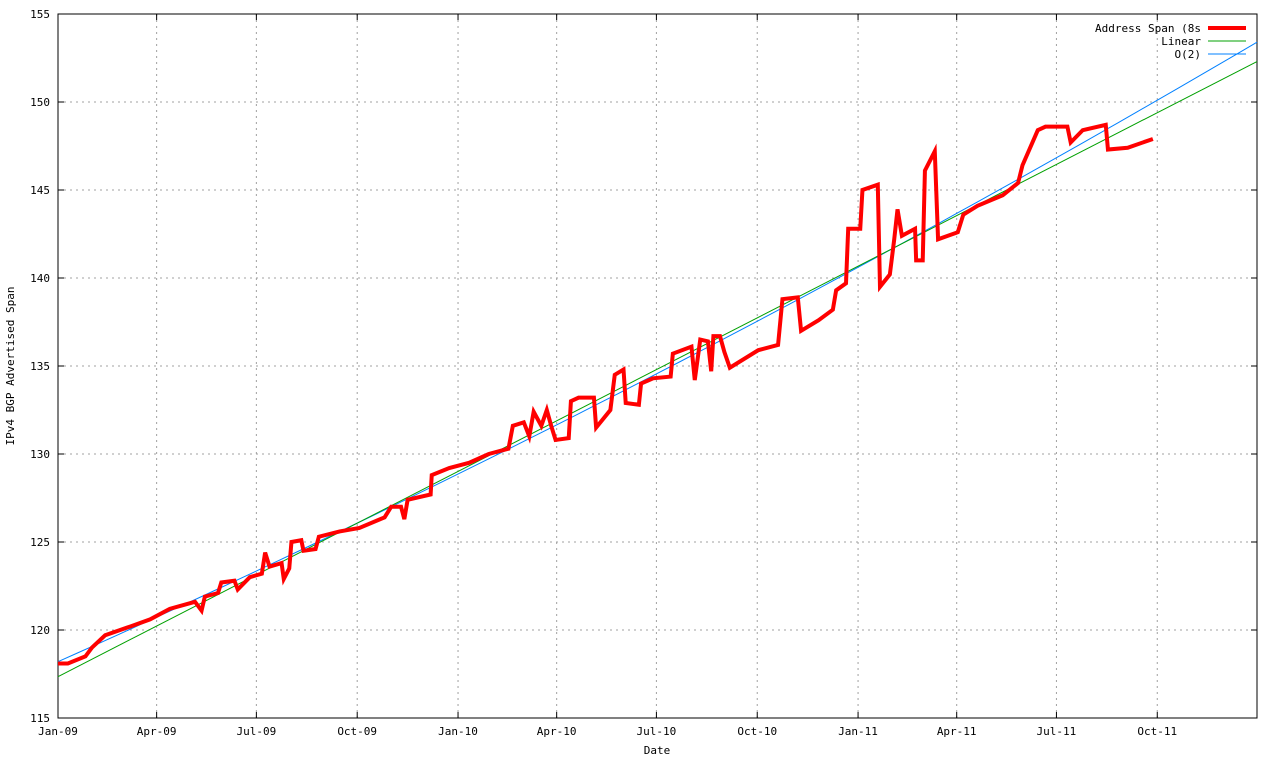  I want to click on x-tick-label: Apr-09, so click(157, 731).